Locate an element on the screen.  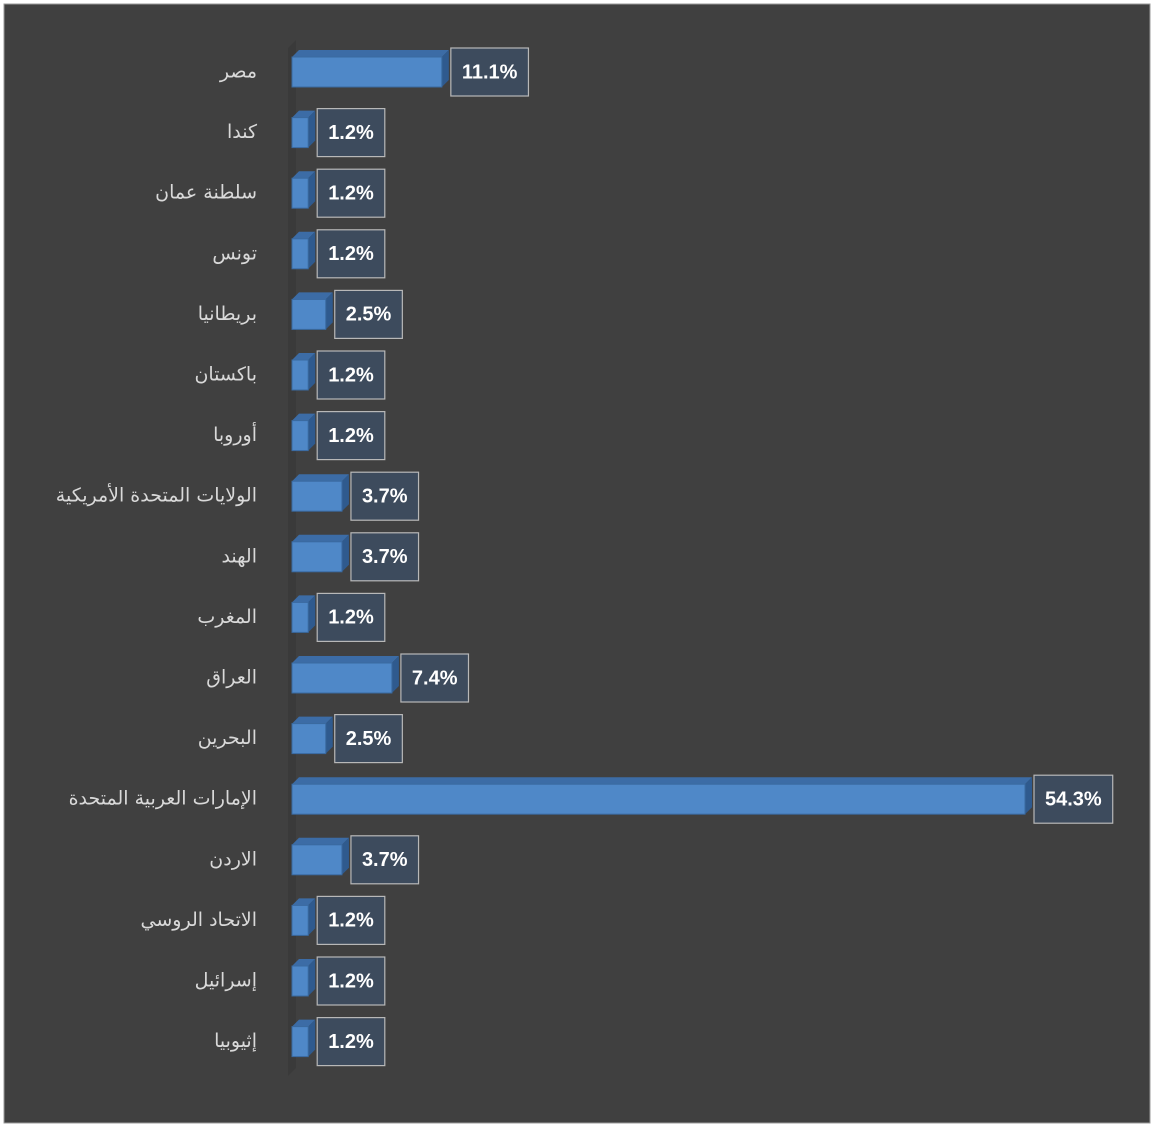
category-label: الاردن is located at coordinates (233, 859).